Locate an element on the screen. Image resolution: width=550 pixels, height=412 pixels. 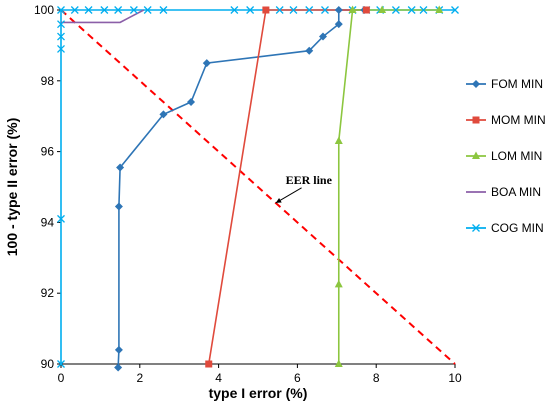
x-tick-label: 0 is located at coordinates (61, 378).